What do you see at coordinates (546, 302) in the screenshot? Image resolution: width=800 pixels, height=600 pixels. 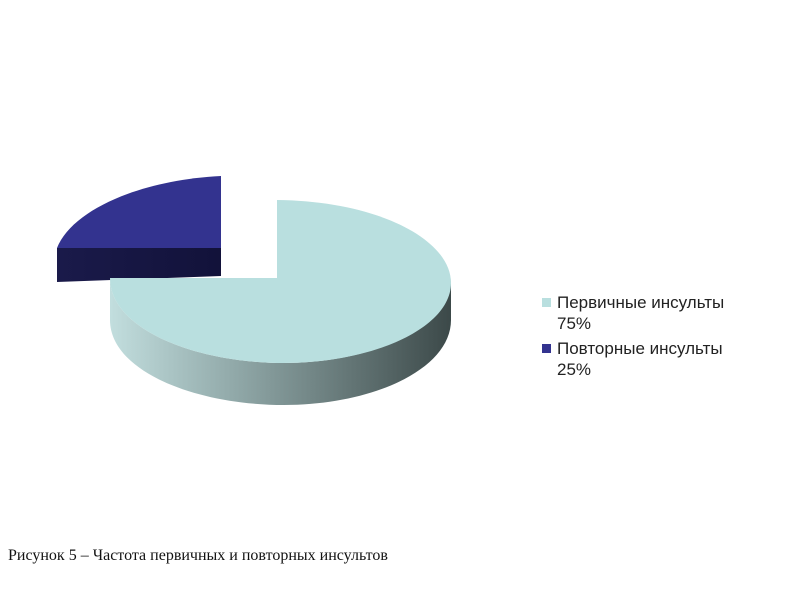 I see `legend-swatch-primary` at bounding box center [546, 302].